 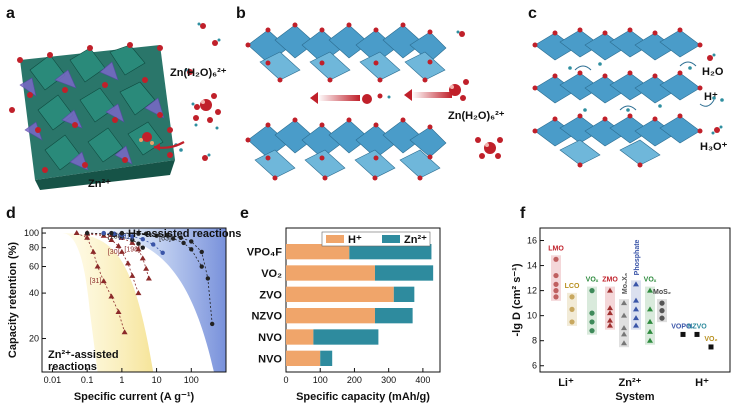 I want to click on x-tick-label: 1, so click(x=121, y=380).